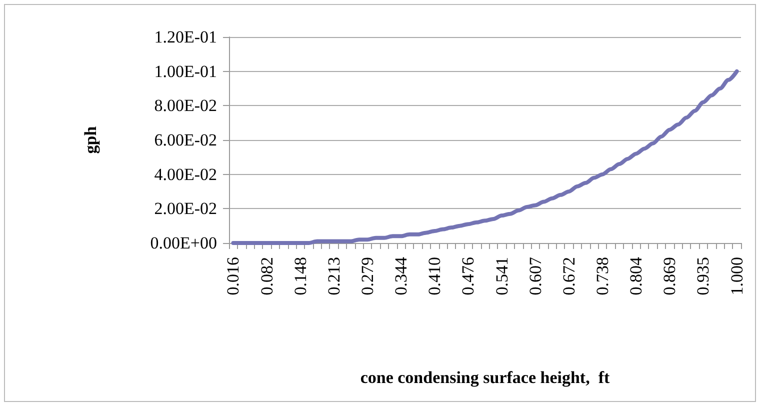 Image resolution: width=764 pixels, height=410 pixels. Describe the element at coordinates (90, 140) in the screenshot. I see `y-axis-title: gph` at that location.